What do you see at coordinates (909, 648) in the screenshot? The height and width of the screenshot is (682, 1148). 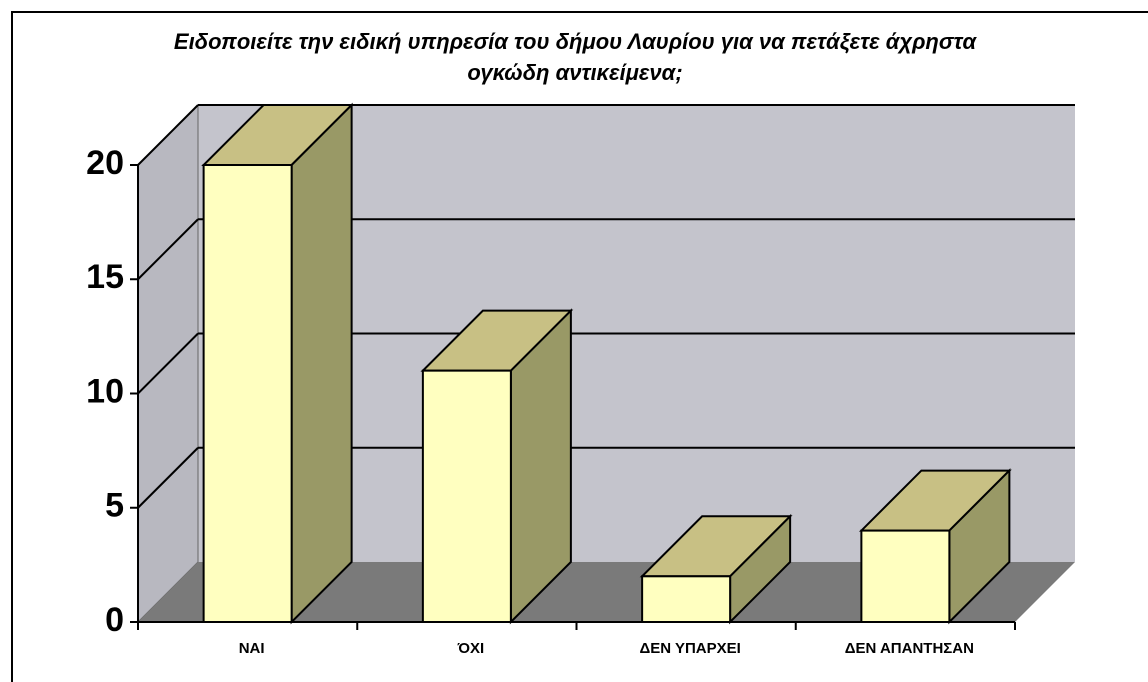 I see `x-tick-label: ΔΕΝ ΑΠΑΝΤΗΣΑΝ` at bounding box center [909, 648].